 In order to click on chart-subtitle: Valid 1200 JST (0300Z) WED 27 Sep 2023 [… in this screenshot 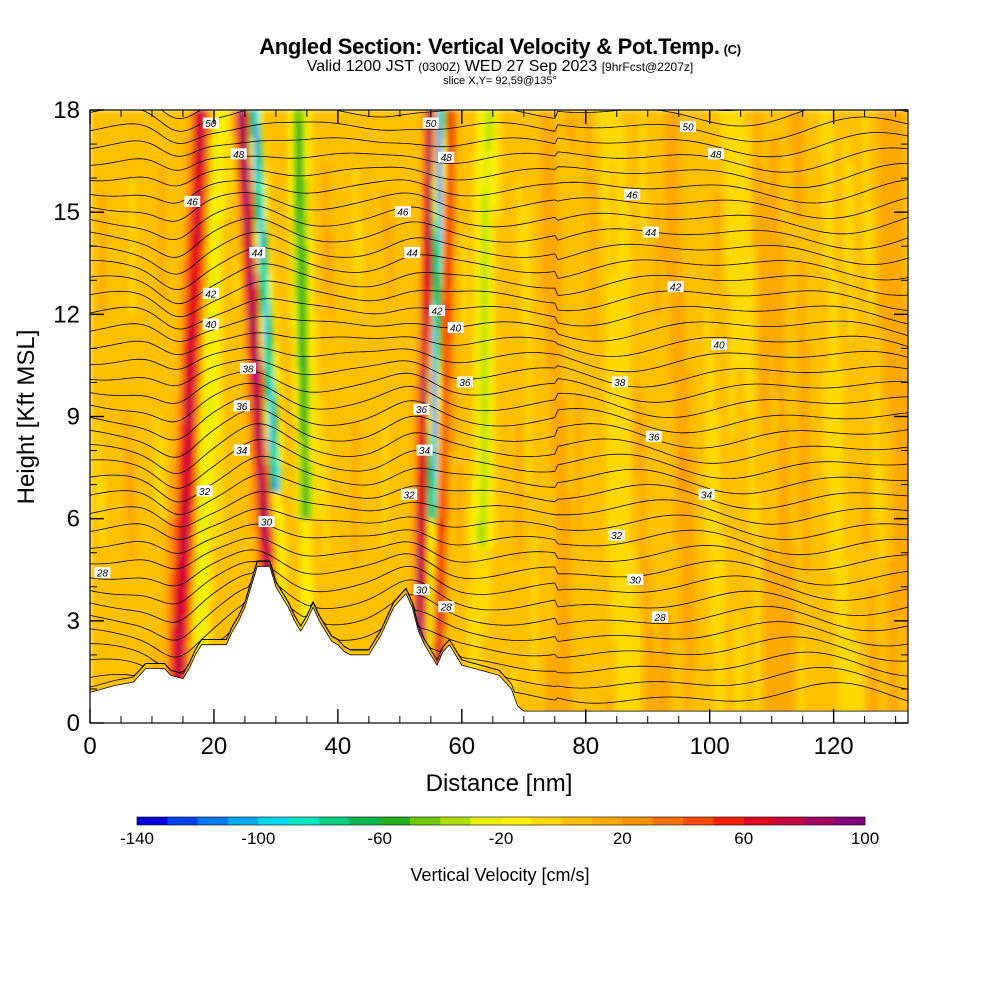, I will do `click(500, 67)`.